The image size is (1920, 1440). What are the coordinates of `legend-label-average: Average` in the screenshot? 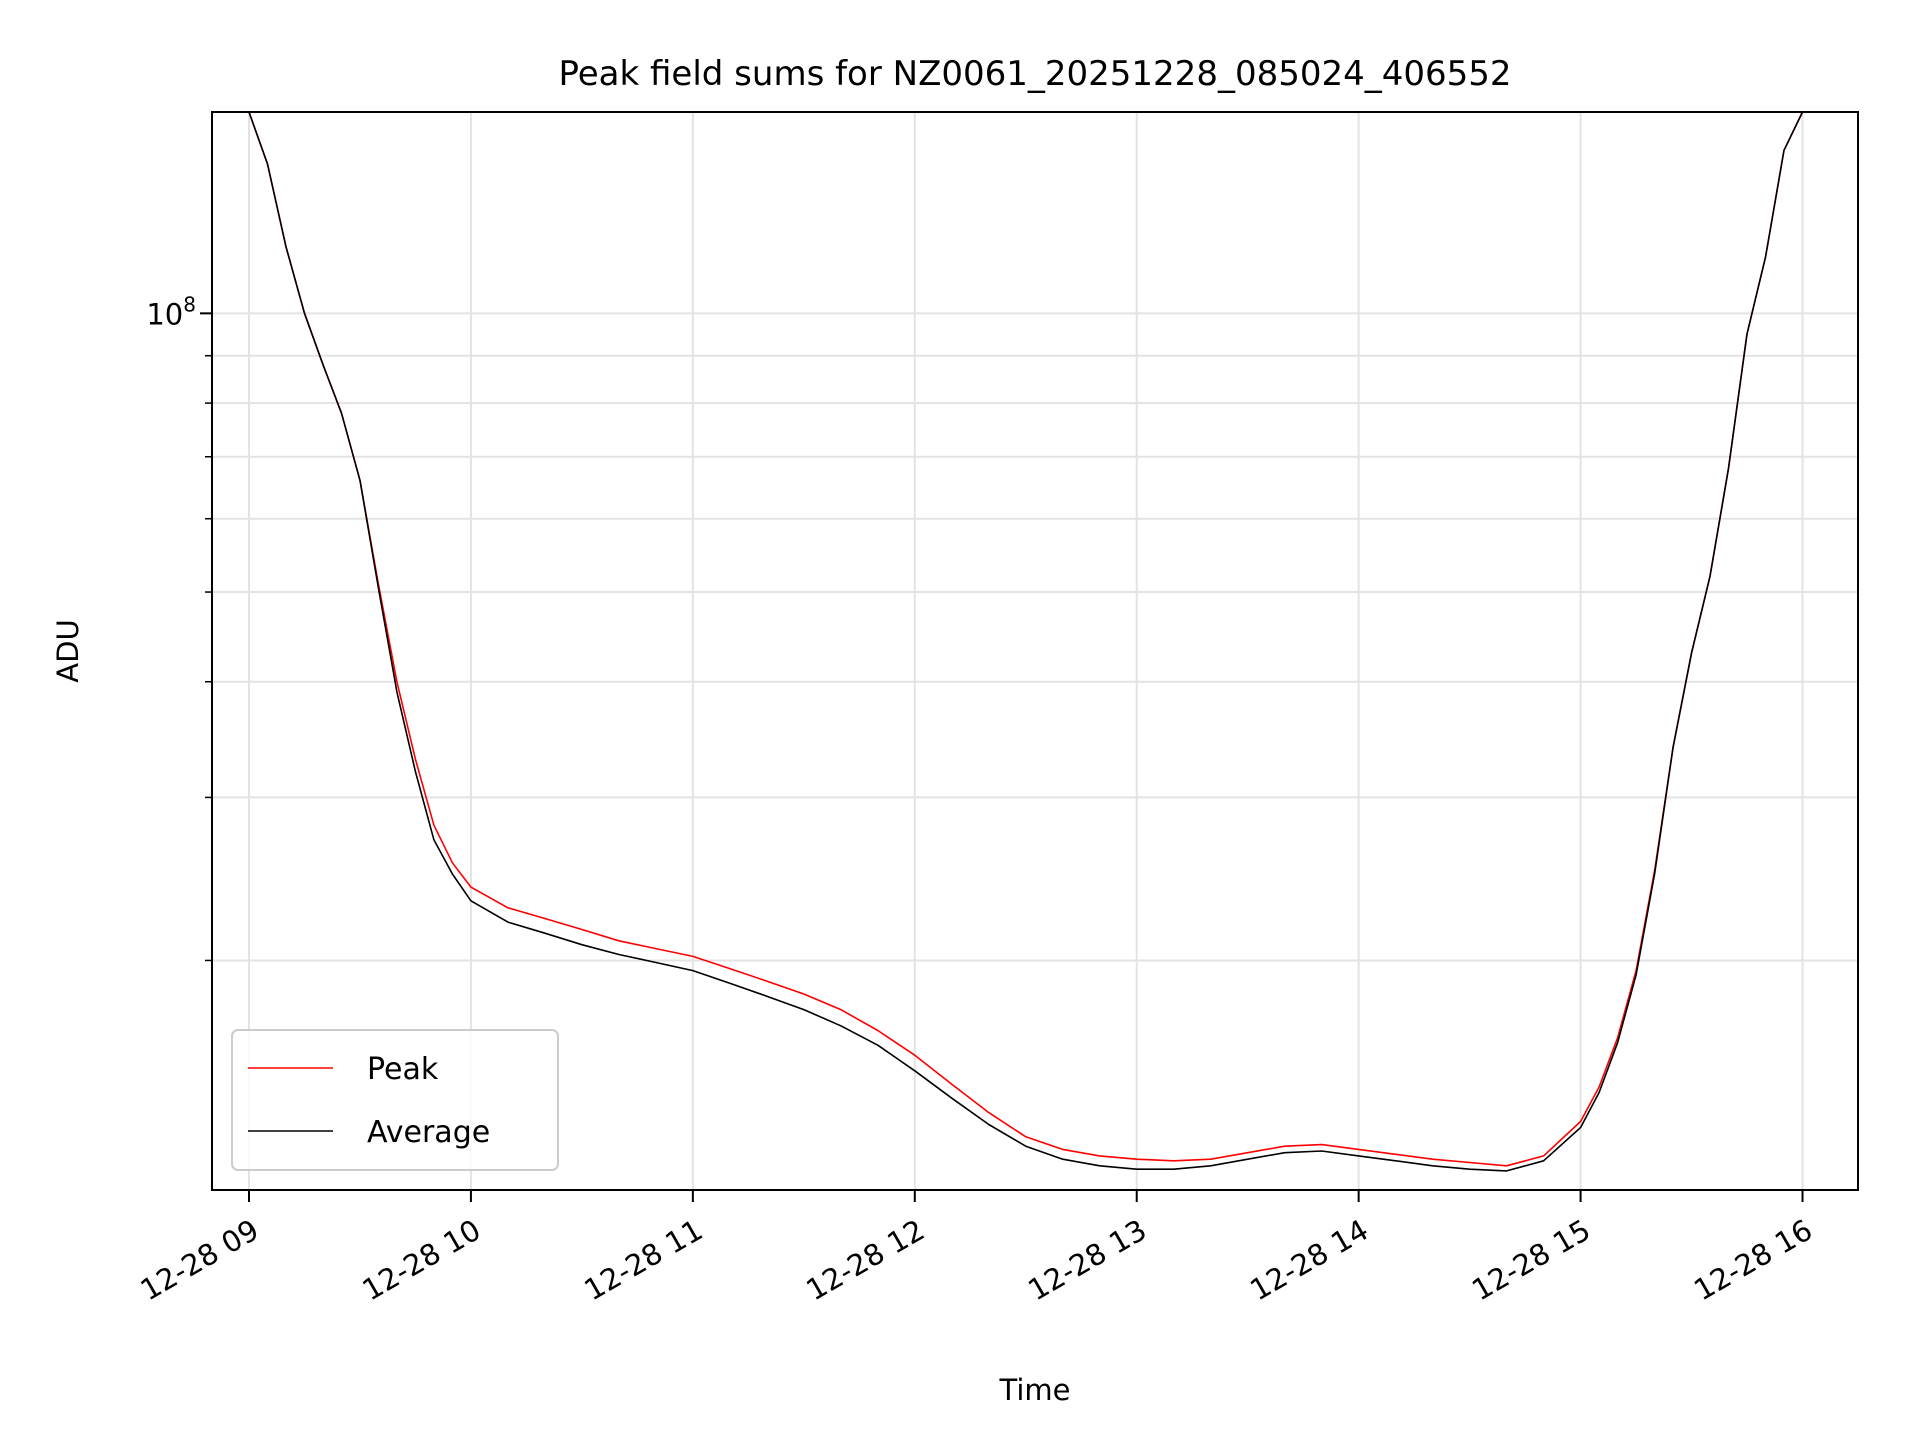 It's located at (428, 1132).